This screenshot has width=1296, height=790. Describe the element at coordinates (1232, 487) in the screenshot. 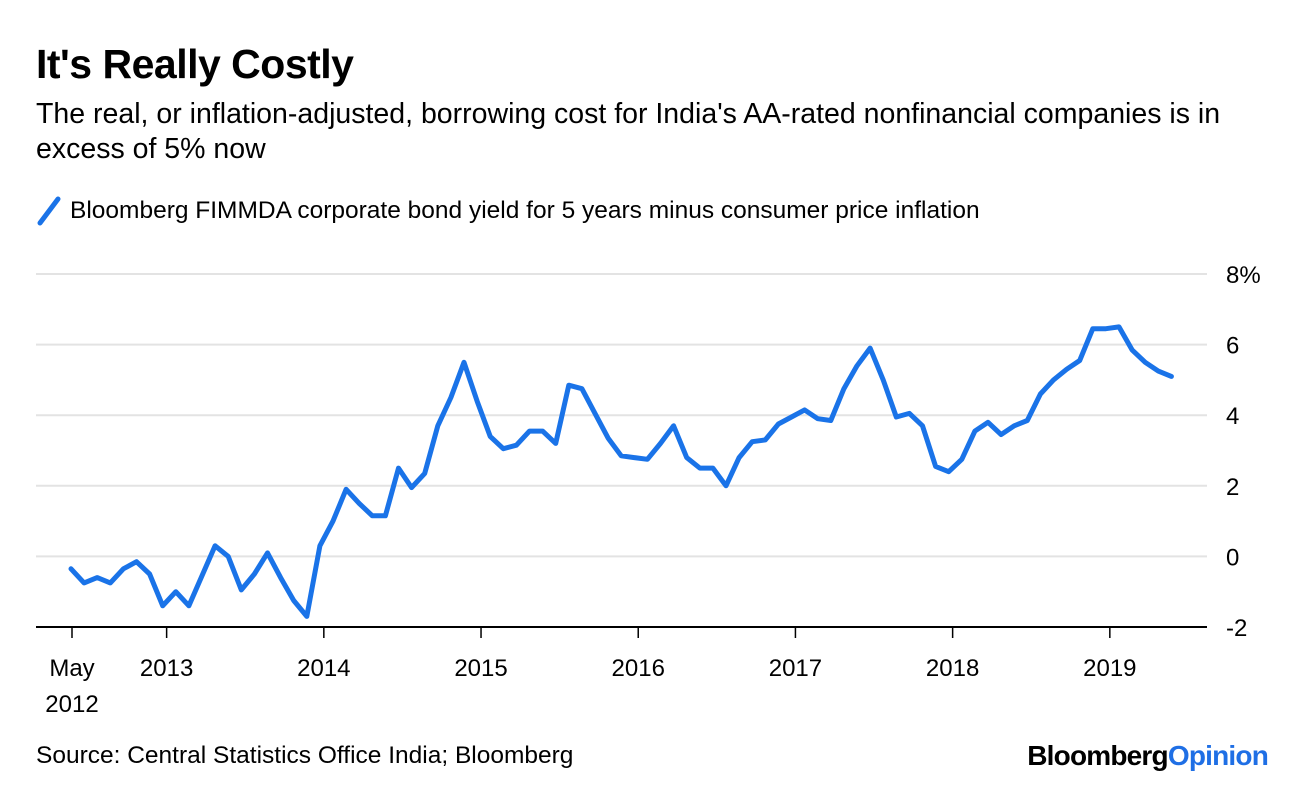

I see `y-tick-label: 2` at that location.